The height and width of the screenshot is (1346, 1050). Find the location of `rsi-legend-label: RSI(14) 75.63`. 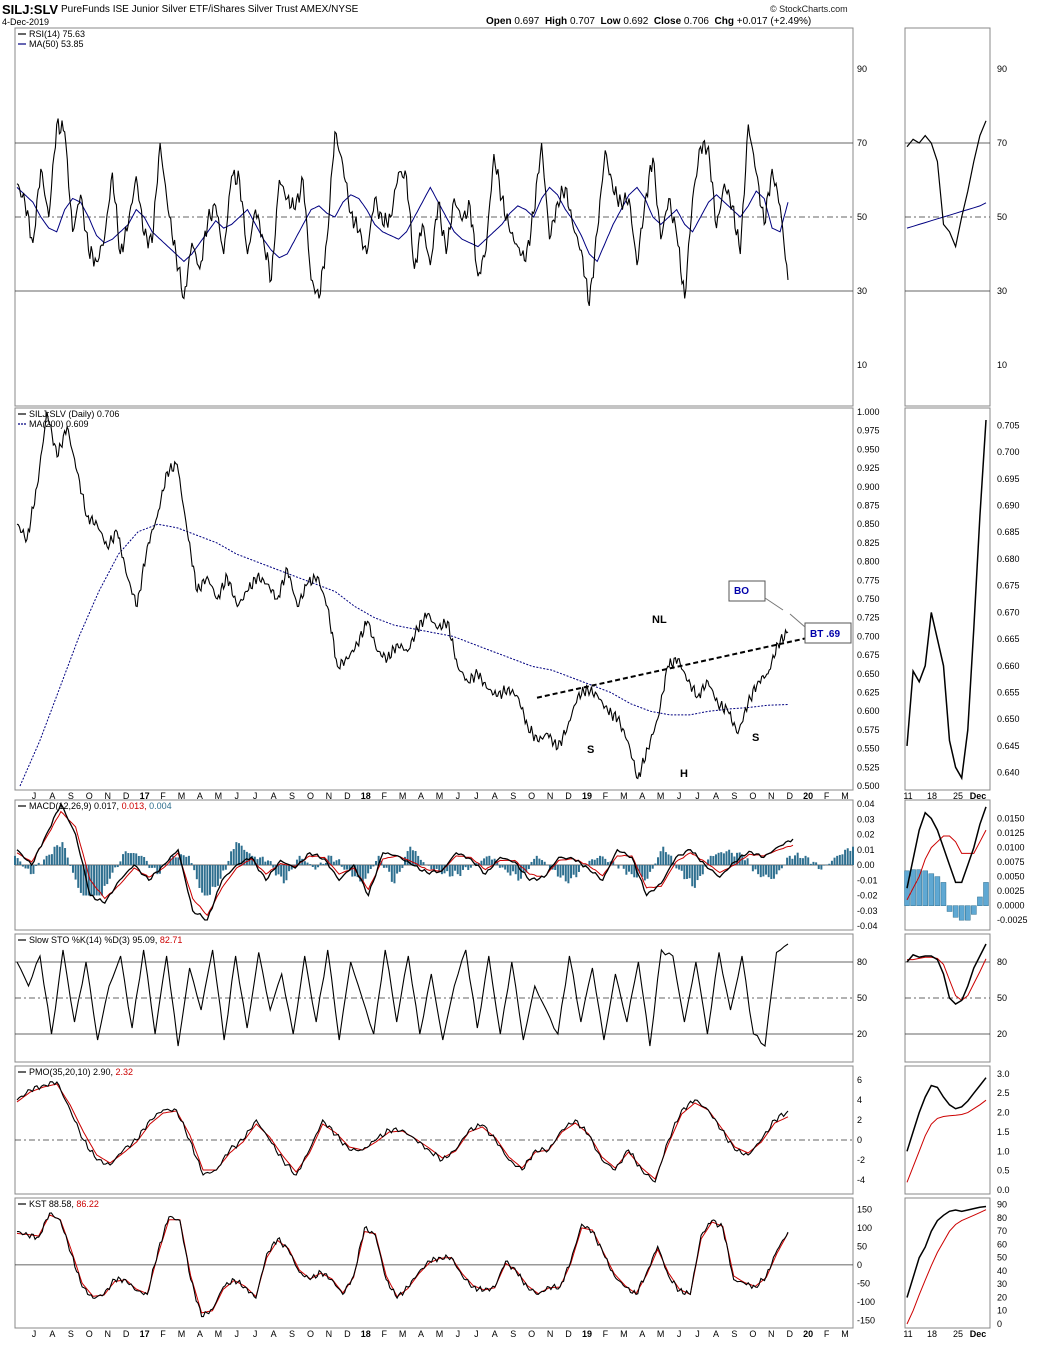

rsi-legend-label: RSI(14) 75.63 is located at coordinates (57, 34).